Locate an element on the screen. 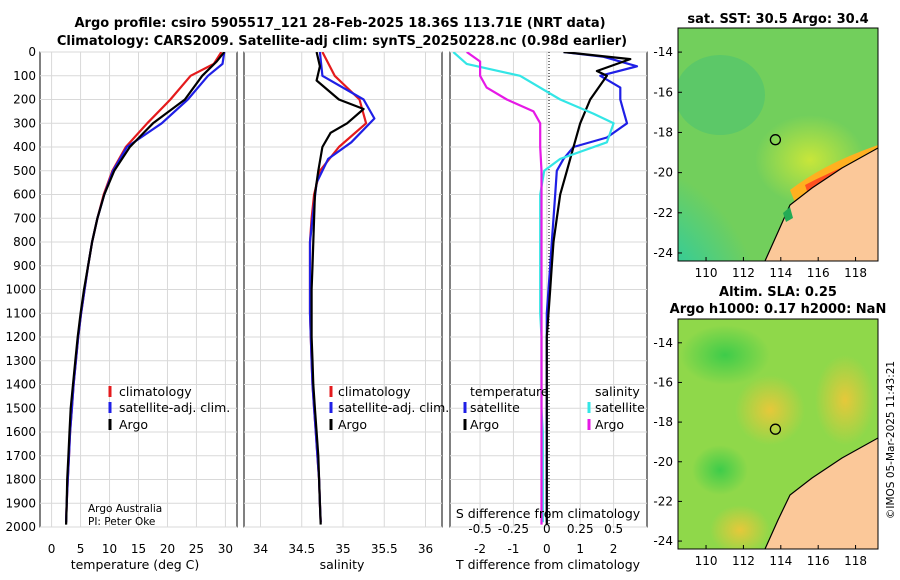 Image resolution: width=900 pixels, height=580 pixels. sla-map-frame is located at coordinates (778, 434).